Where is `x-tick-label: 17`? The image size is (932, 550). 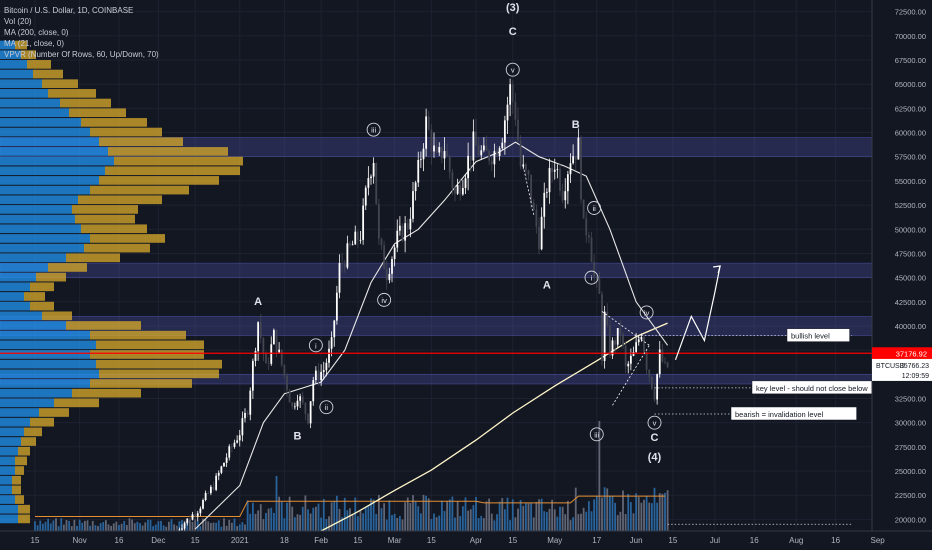
x-tick-label: 17 is located at coordinates (596, 540).